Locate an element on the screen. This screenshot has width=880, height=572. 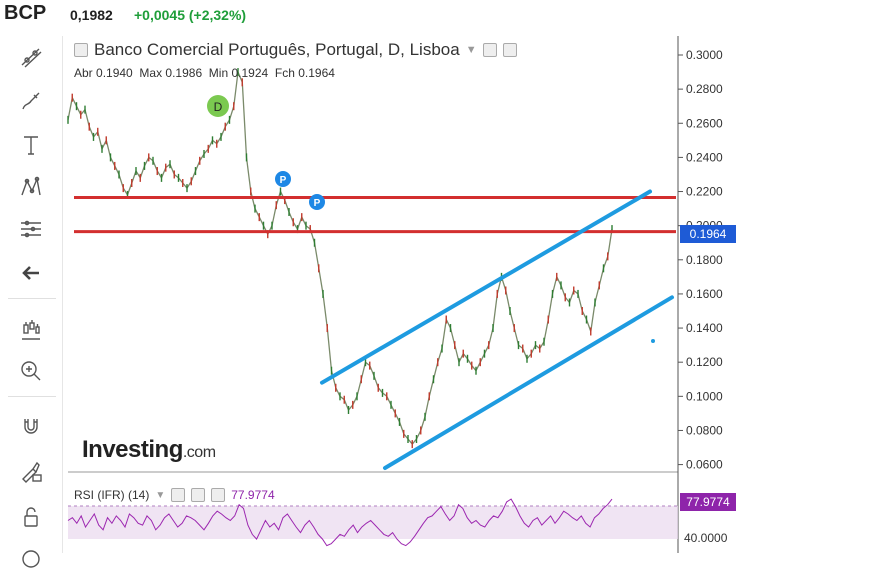
low-label: Min is located at coordinates (218, 73).